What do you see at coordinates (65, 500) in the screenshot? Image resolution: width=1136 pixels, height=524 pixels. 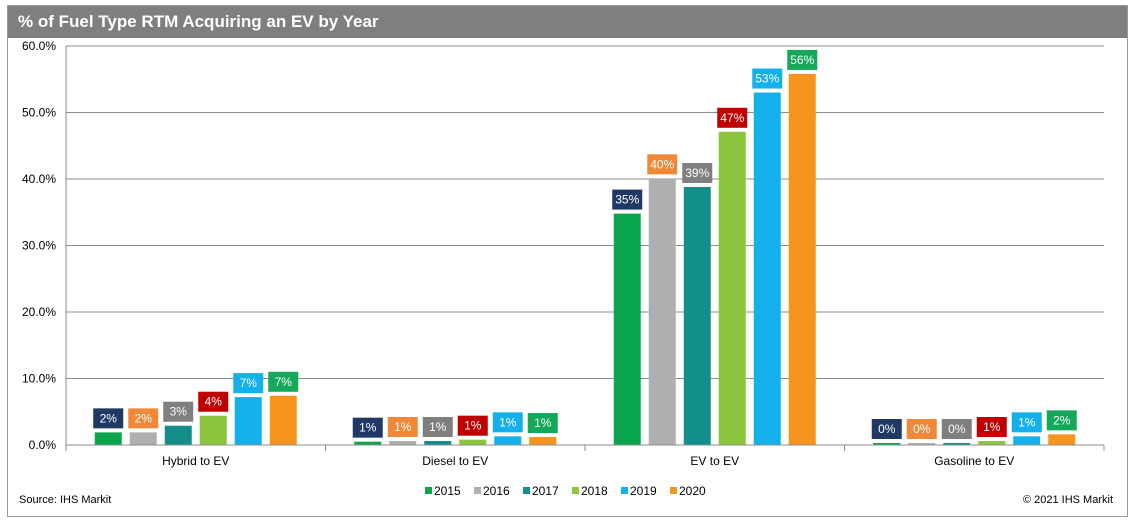 I see `source-note: Source: IHS Markit` at bounding box center [65, 500].